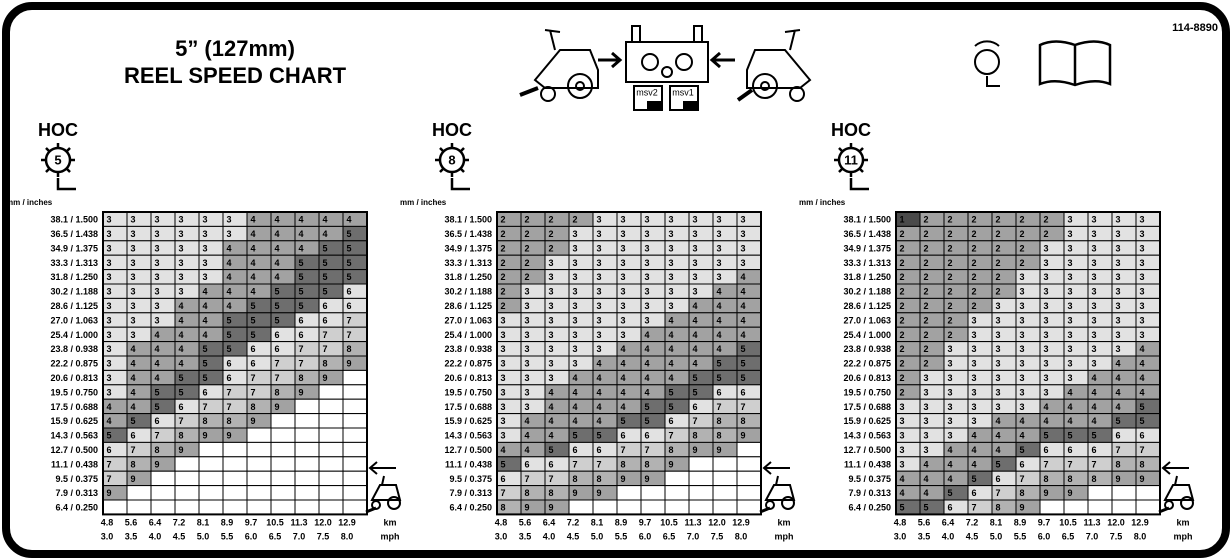 Image resolution: width=1232 pixels, height=560 pixels. Describe the element at coordinates (451, 159) in the screenshot. I see `hoc-value: 8` at that location.